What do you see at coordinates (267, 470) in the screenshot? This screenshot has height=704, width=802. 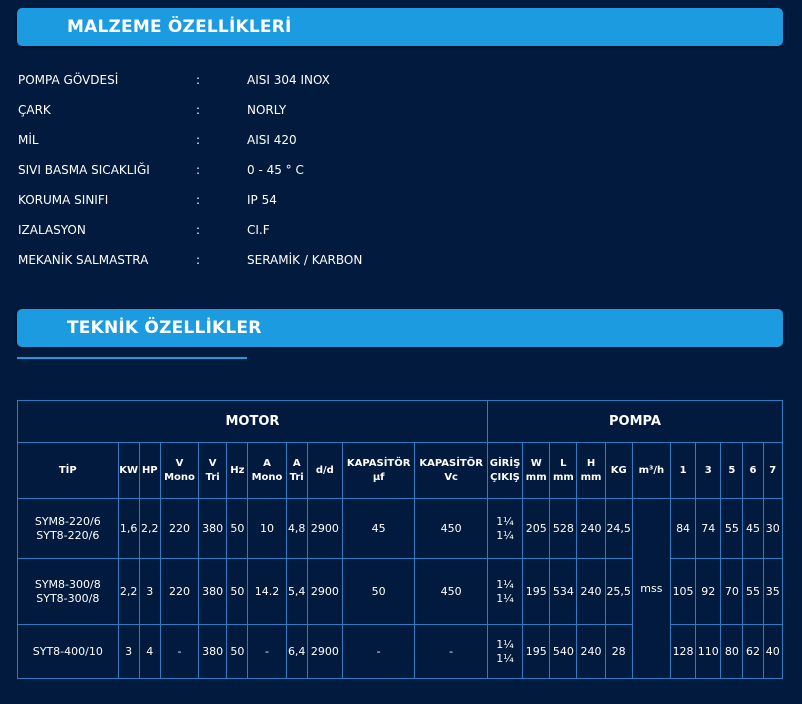 I see `col-a-mono: A Mono` at bounding box center [267, 470].